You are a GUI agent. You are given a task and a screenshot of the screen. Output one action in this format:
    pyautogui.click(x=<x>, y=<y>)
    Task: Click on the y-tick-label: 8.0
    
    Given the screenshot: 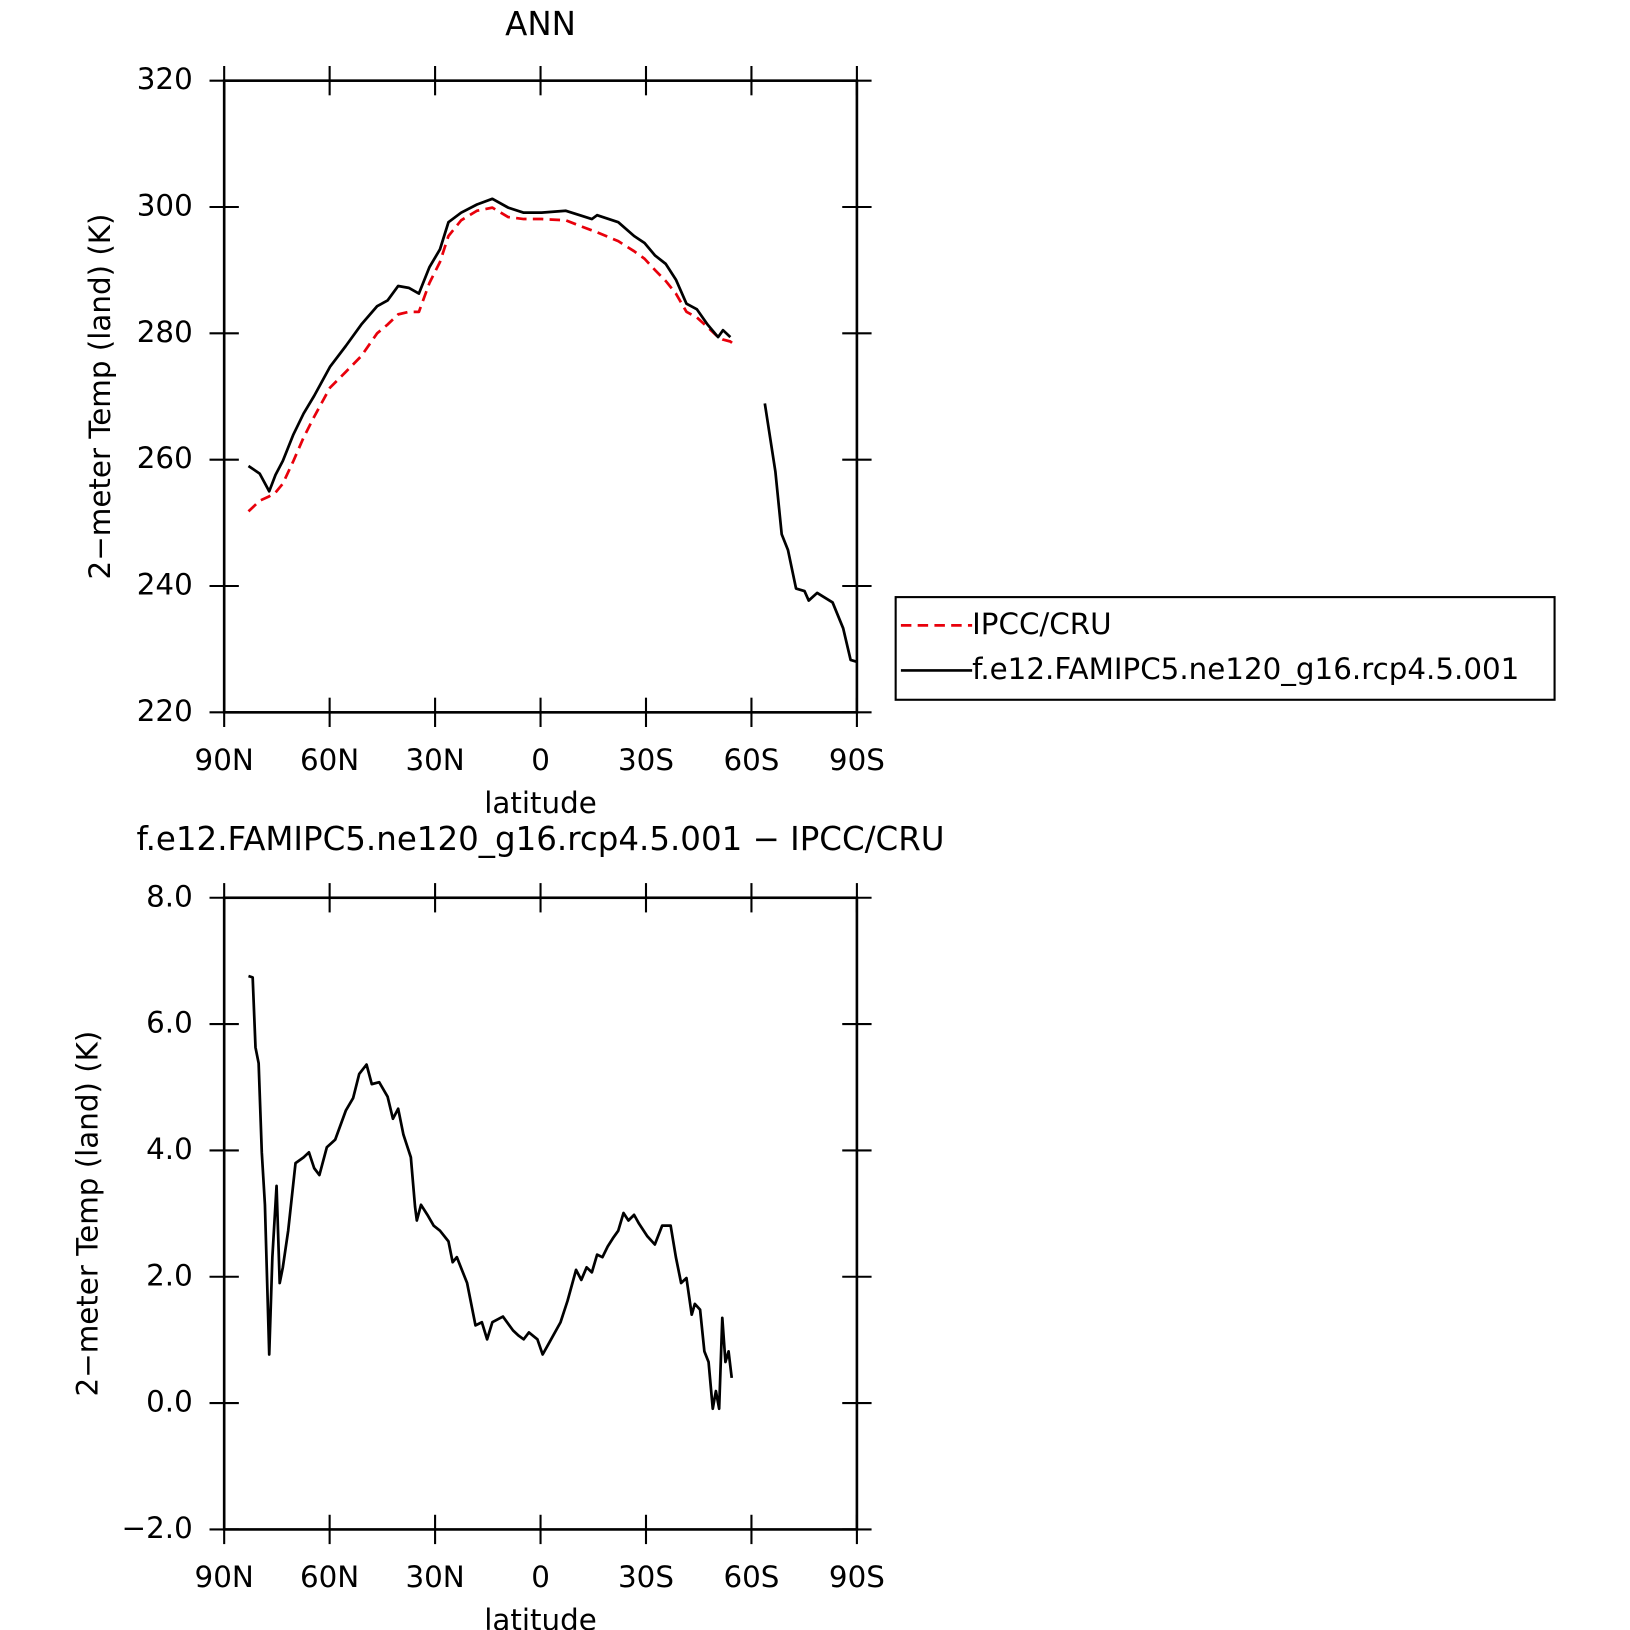 What is the action you would take?
    pyautogui.click(x=169, y=896)
    